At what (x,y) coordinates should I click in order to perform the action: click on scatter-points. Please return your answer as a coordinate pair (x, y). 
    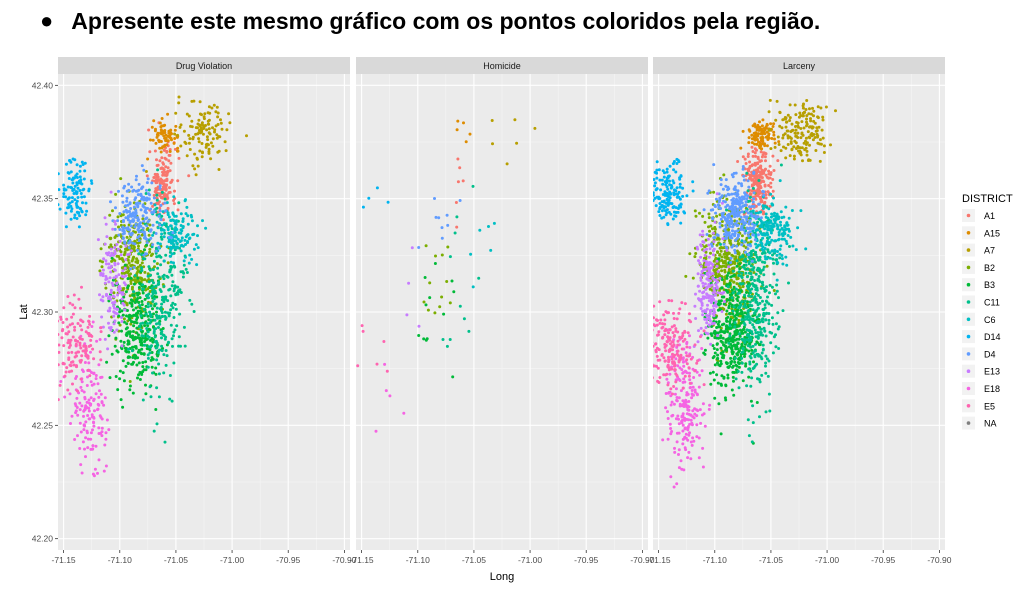
    Looking at the image, I should click on (446, 275).